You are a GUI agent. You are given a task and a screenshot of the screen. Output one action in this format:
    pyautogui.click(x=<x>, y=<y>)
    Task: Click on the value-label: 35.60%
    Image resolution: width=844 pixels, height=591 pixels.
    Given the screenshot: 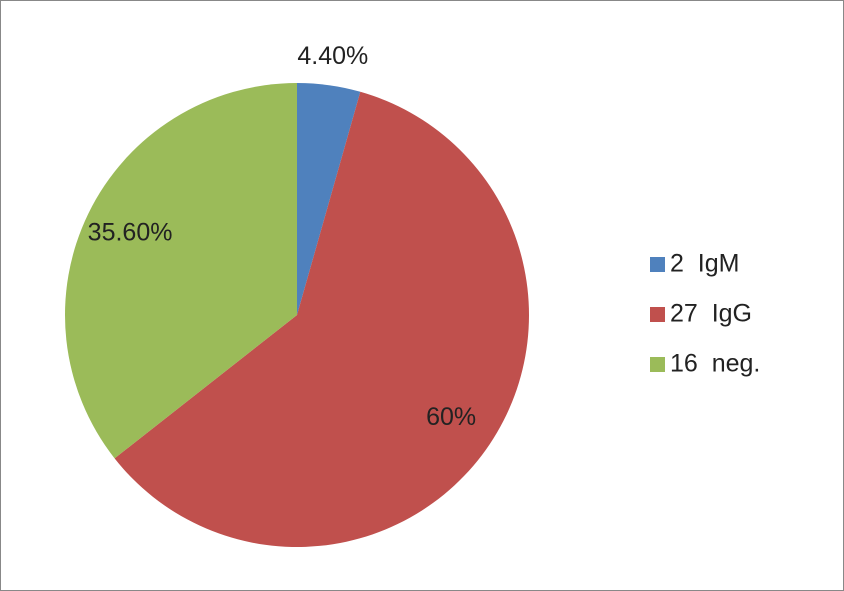 What is the action you would take?
    pyautogui.click(x=130, y=232)
    